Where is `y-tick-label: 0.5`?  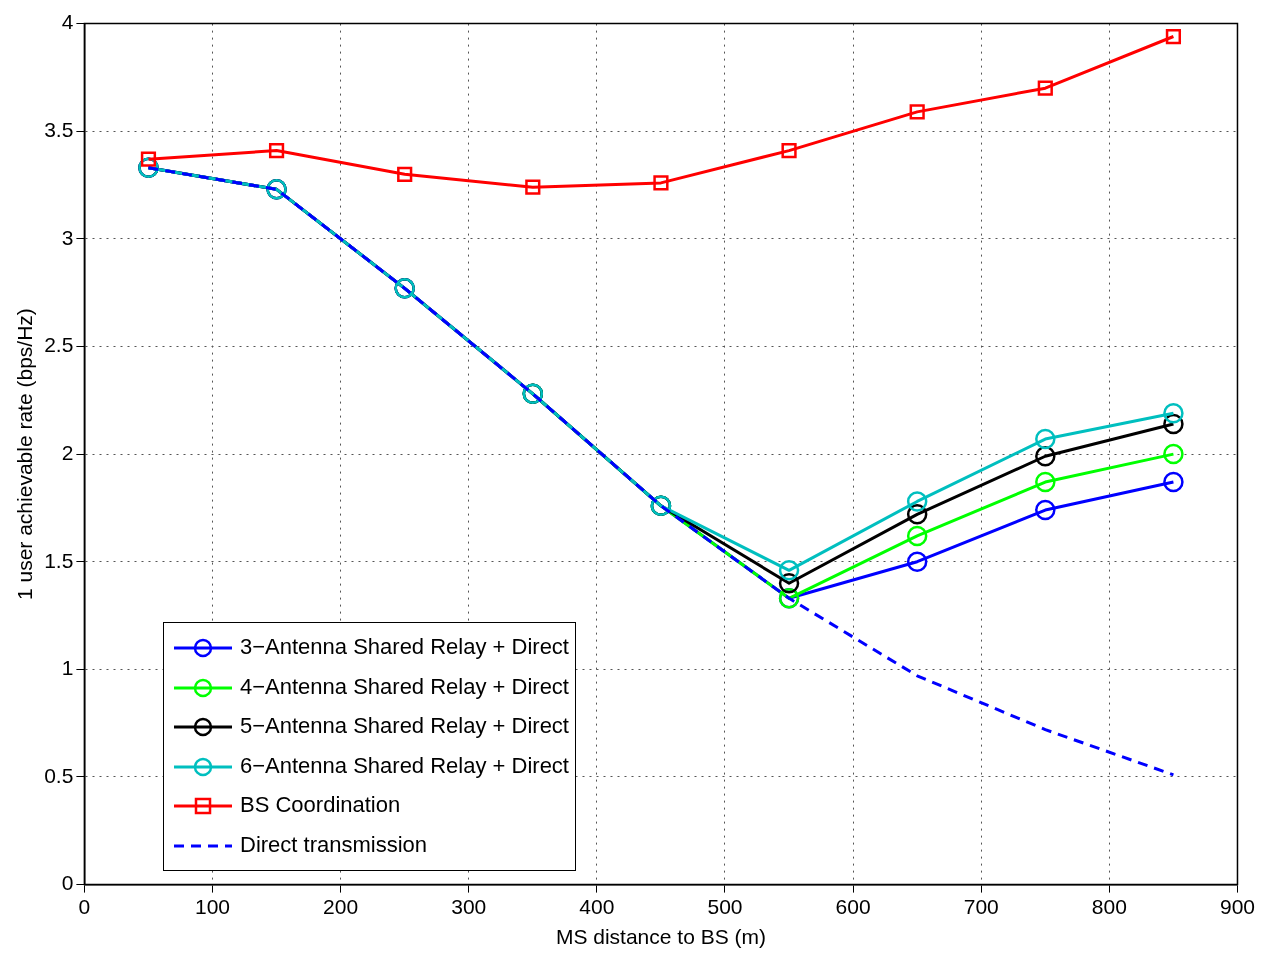 y-tick-label: 0.5 is located at coordinates (59, 775).